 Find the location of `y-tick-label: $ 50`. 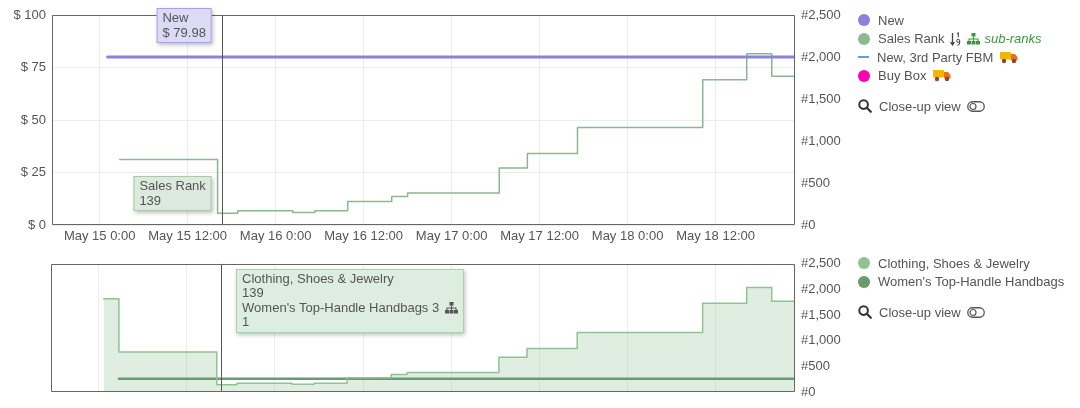

y-tick-label: $ 50 is located at coordinates (33, 119).